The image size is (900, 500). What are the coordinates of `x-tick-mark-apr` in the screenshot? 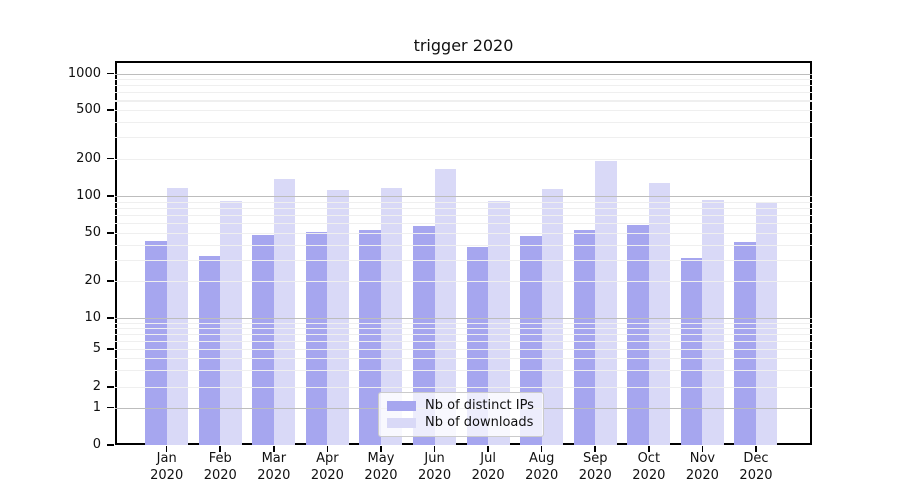 It's located at (327, 449).